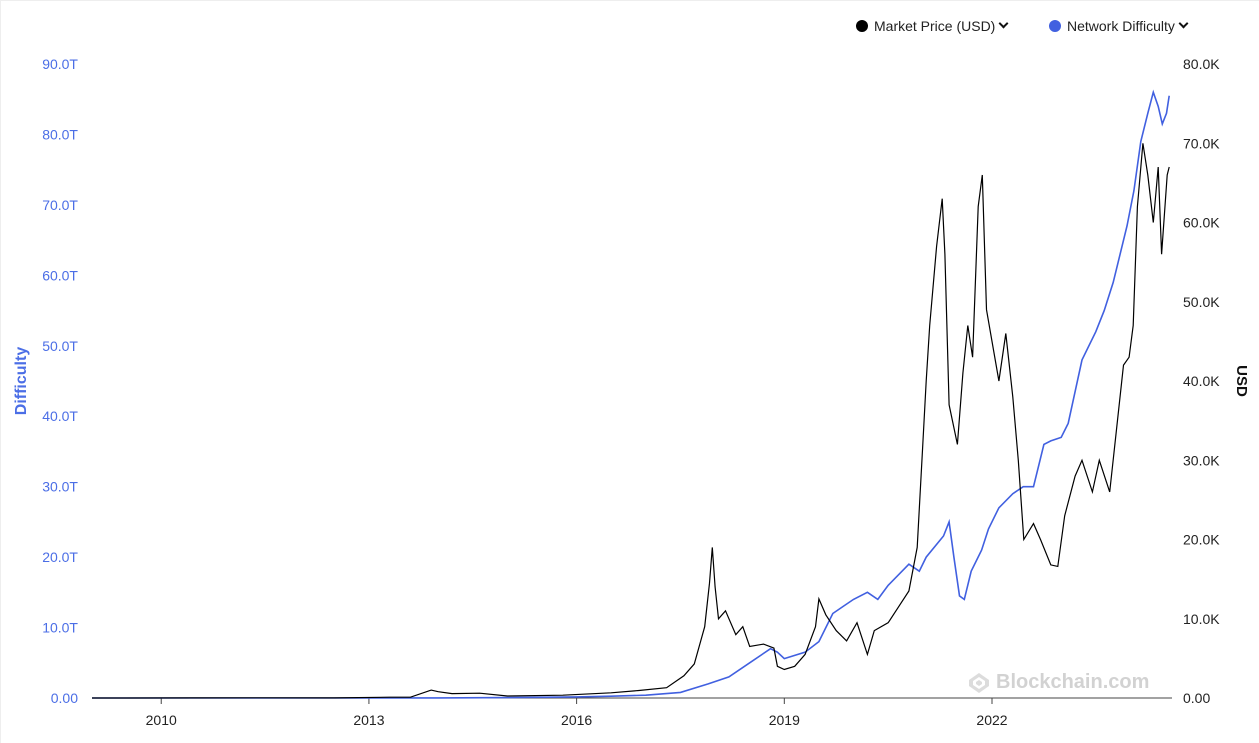 The width and height of the screenshot is (1259, 743). What do you see at coordinates (576, 720) in the screenshot?
I see `x-axis-tick-label: 2016` at bounding box center [576, 720].